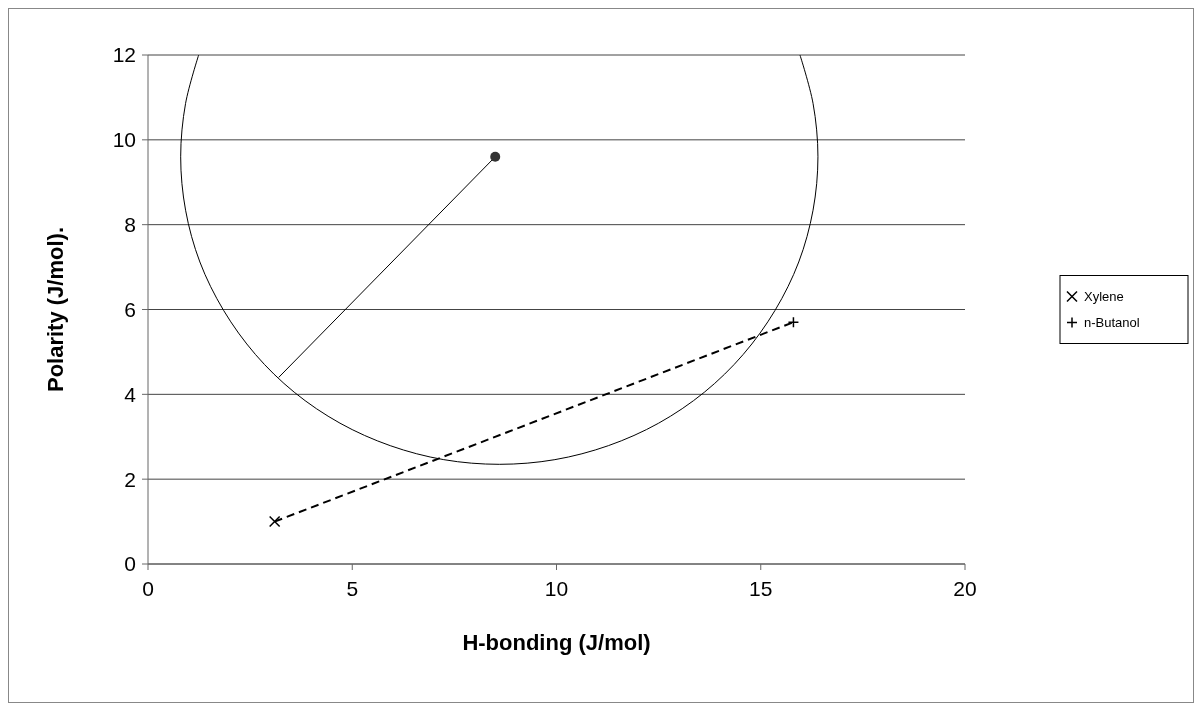 This screenshot has width=1202, height=711. I want to click on x-tick-label: 10, so click(556, 588).